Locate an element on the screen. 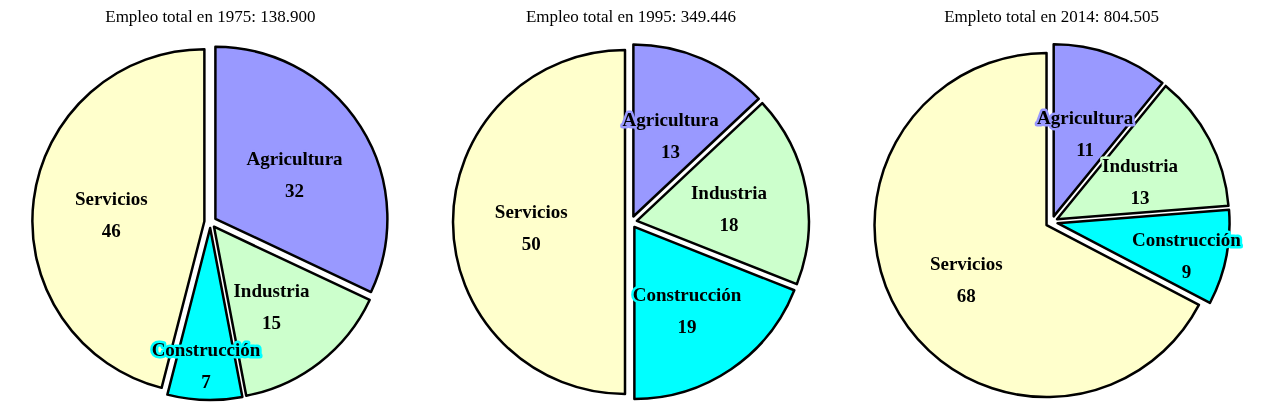 The image size is (1262, 409). chart-title: Empleto total en 2014: 804.505 is located at coordinates (1052, 16).